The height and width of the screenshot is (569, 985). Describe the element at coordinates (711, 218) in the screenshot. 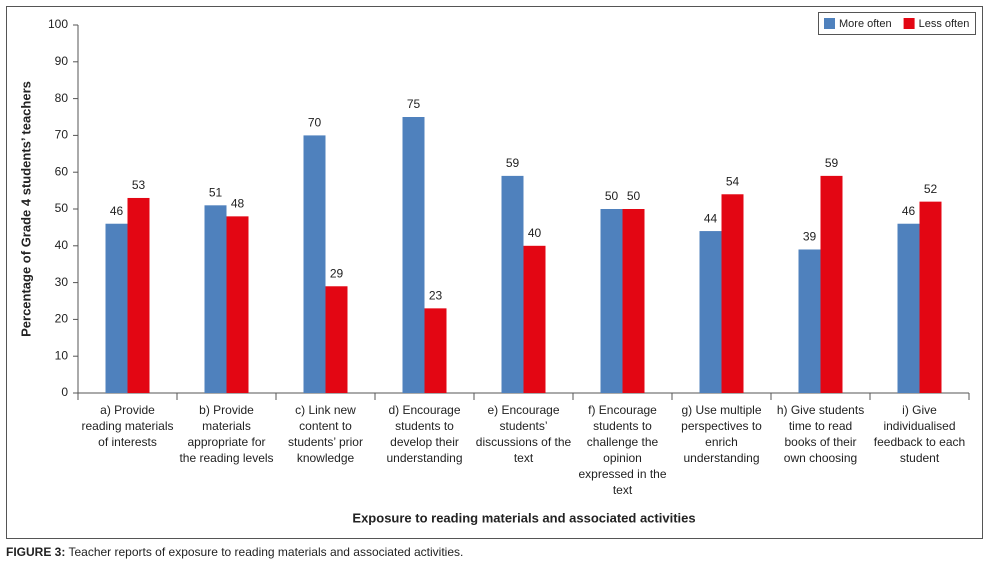

I see `data-label: 44` at that location.